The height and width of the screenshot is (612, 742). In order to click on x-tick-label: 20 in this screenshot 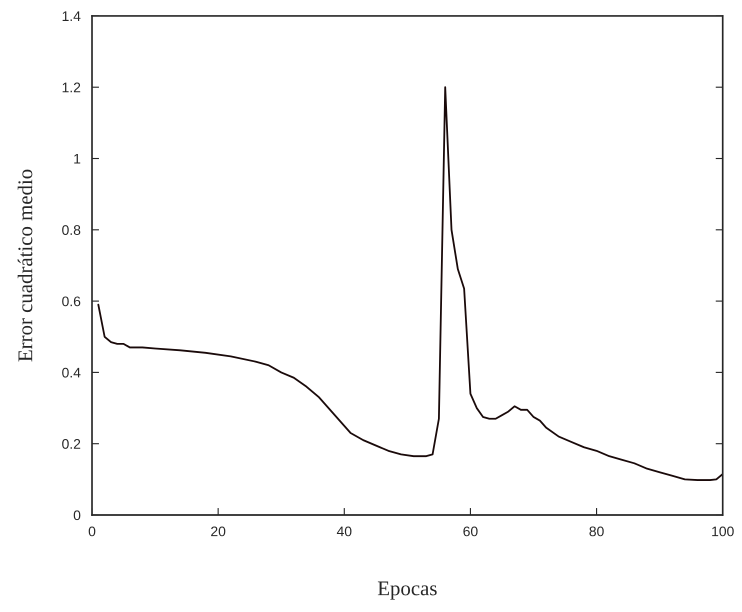, I will do `click(218, 531)`.